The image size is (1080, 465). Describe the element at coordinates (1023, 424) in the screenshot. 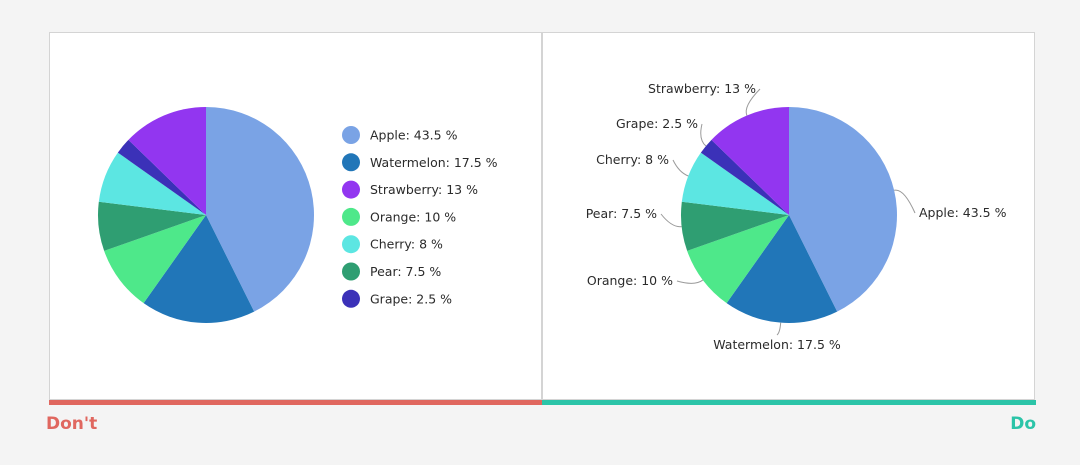

I see `do-label: Do` at that location.